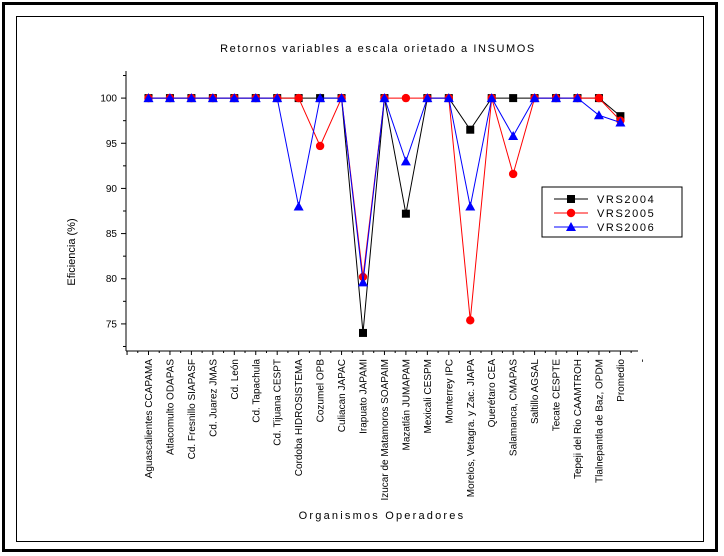 Image resolution: width=724 pixels, height=556 pixels. What do you see at coordinates (299, 418) in the screenshot?
I see `x-tick-label: Cordoba HIDROSISTEMA` at bounding box center [299, 418].